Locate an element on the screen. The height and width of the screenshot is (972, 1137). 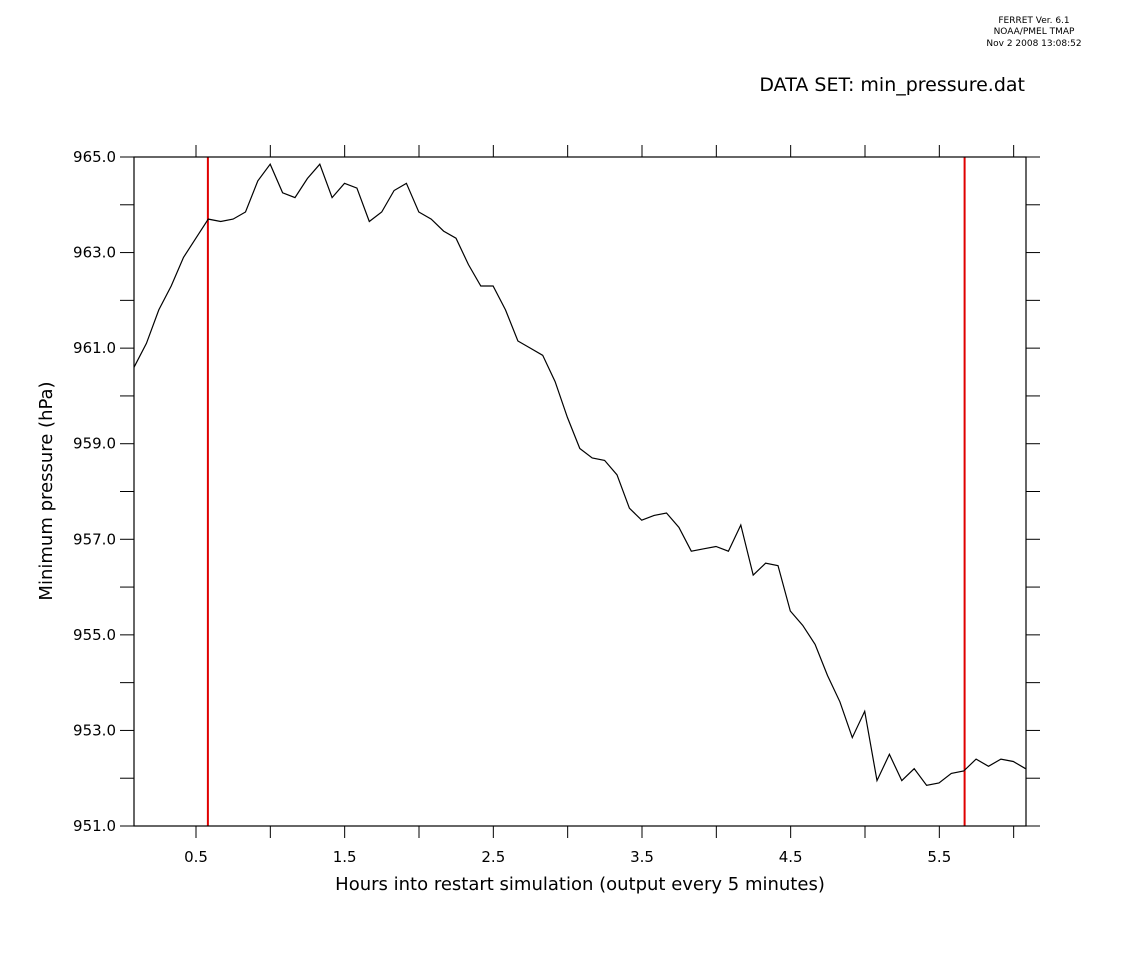
x-tick-label: 5.5 is located at coordinates (939, 857).